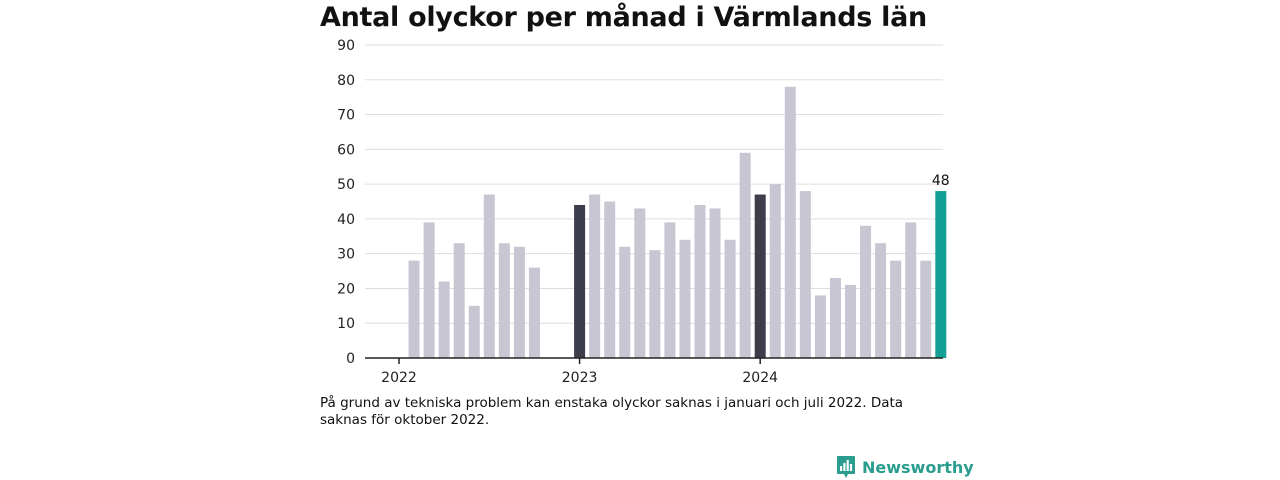  What do you see at coordinates (846, 467) in the screenshot?
I see `bar-chart-logo-icon` at bounding box center [846, 467].